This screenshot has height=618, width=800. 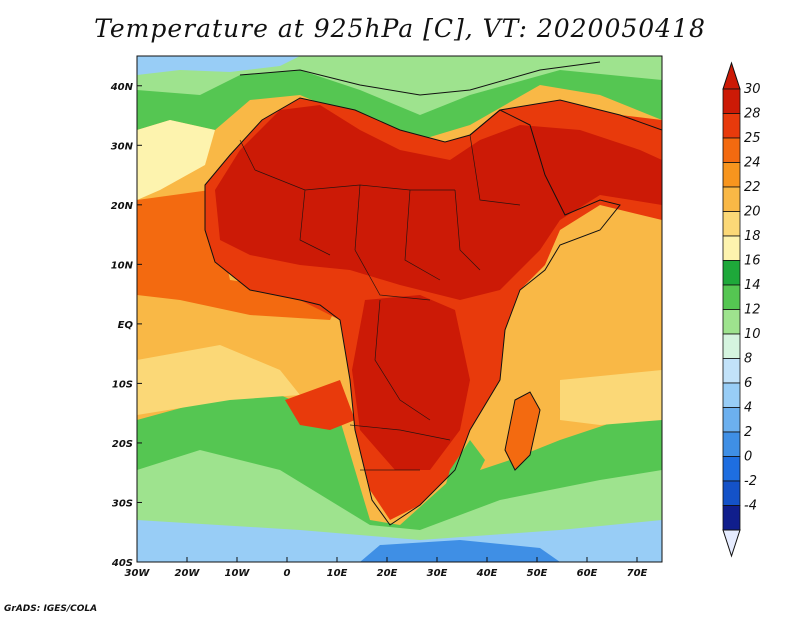 I want to click on lon-tick-label: 20W, so click(x=188, y=573).